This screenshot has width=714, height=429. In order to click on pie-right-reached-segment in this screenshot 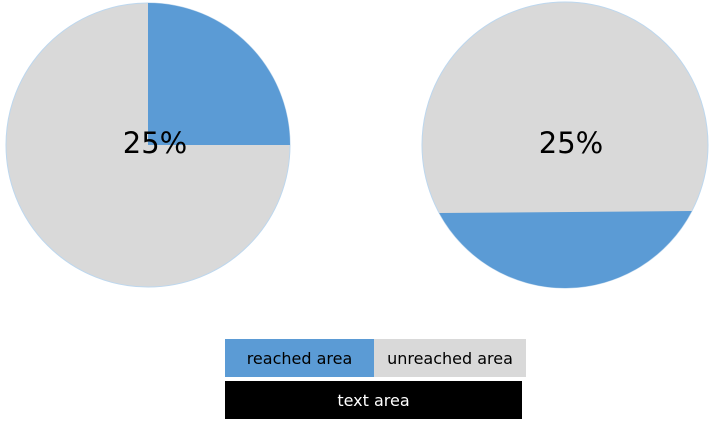, I will do `click(565, 249)`.